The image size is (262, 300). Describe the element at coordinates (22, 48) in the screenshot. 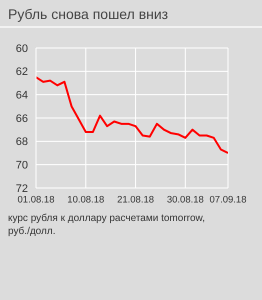

I see `y-tick-label: 60` at that location.